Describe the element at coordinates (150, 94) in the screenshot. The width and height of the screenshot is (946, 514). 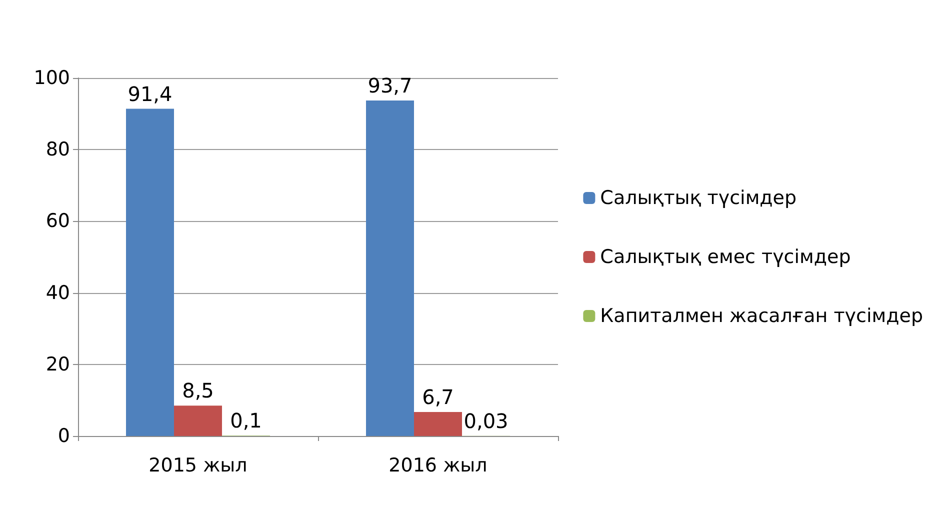
I see `data-label: 91,4` at that location.